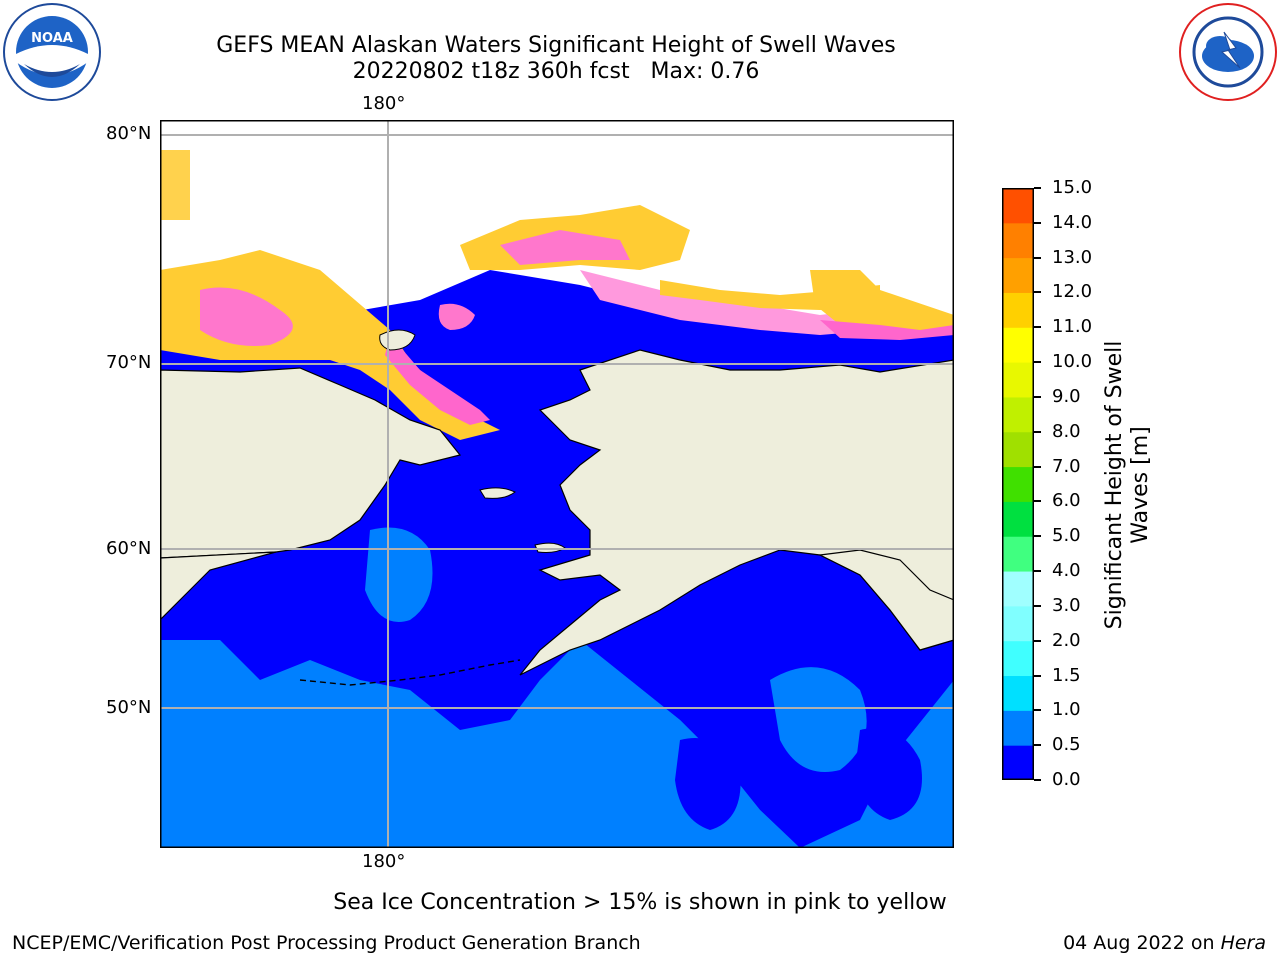 This screenshot has width=1280, height=960. What do you see at coordinates (1072, 222) in the screenshot?
I see `colorbar-tick-label: 14.0` at bounding box center [1072, 222].